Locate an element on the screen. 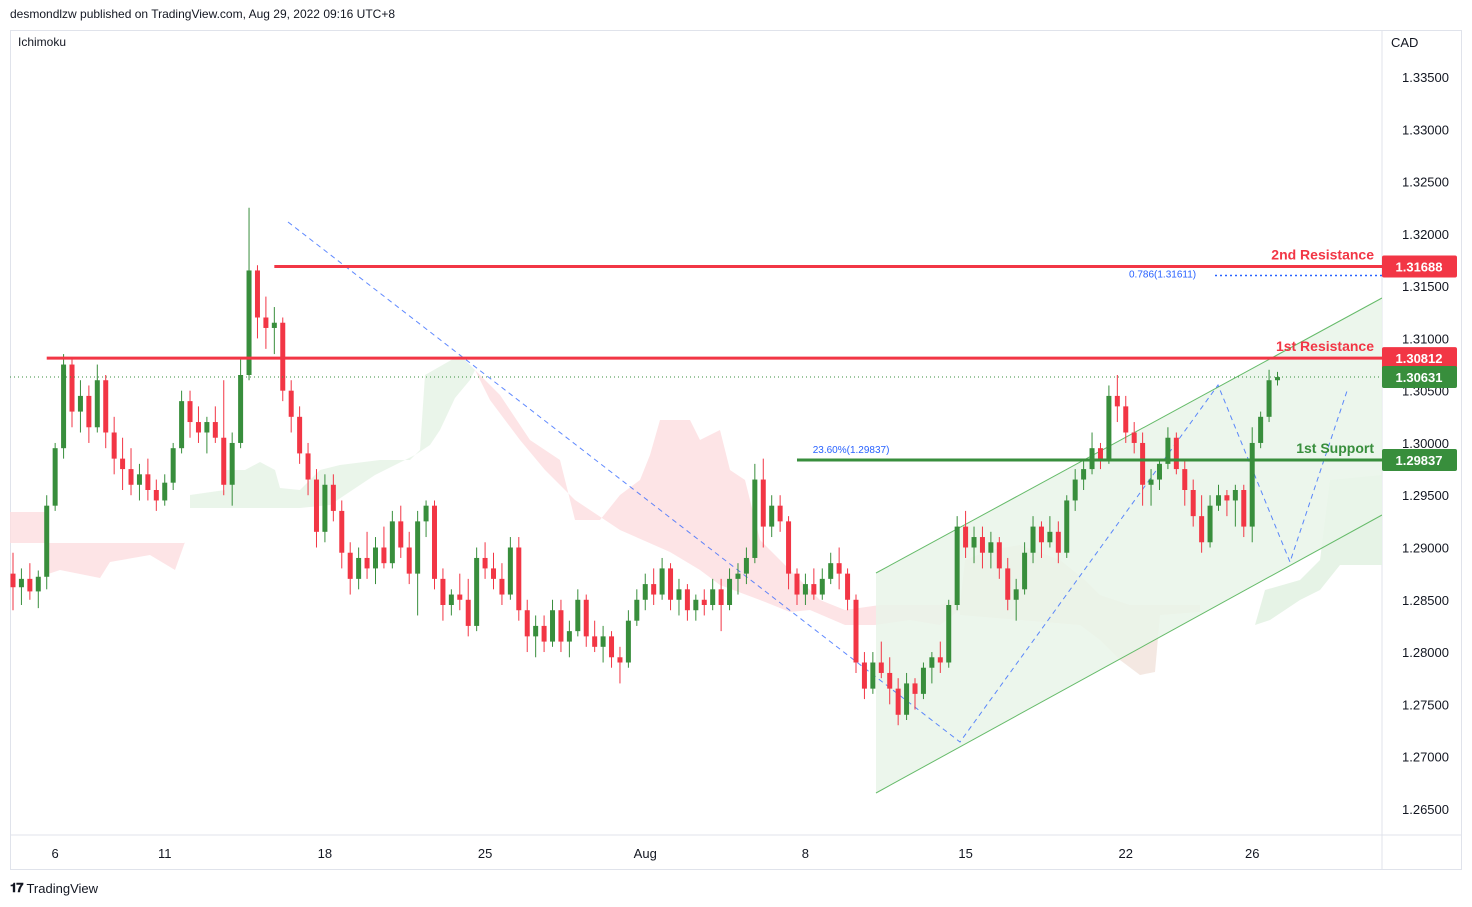  price-tick-label: 1.33500 is located at coordinates (1425, 77).